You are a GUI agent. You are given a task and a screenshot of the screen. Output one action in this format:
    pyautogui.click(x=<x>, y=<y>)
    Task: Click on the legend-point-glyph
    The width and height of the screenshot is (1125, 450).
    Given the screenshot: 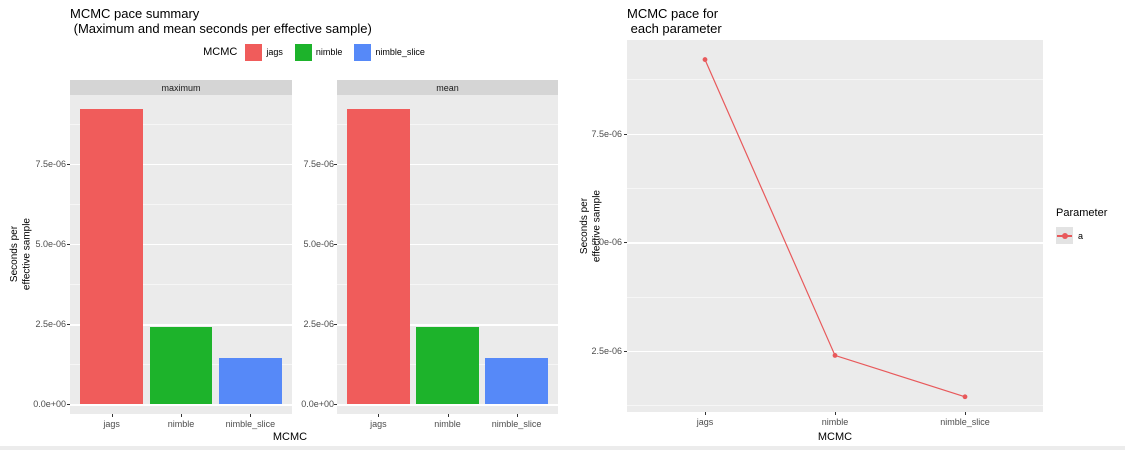 What is the action you would take?
    pyautogui.click(x=1064, y=235)
    